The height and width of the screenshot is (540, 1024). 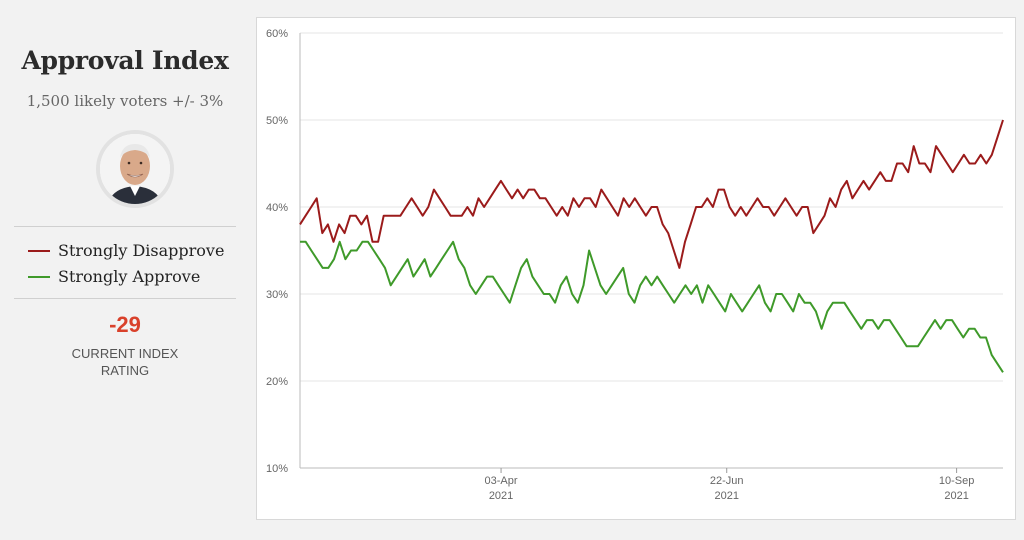 I want to click on y-tick-label: 20%, so click(x=277, y=382).